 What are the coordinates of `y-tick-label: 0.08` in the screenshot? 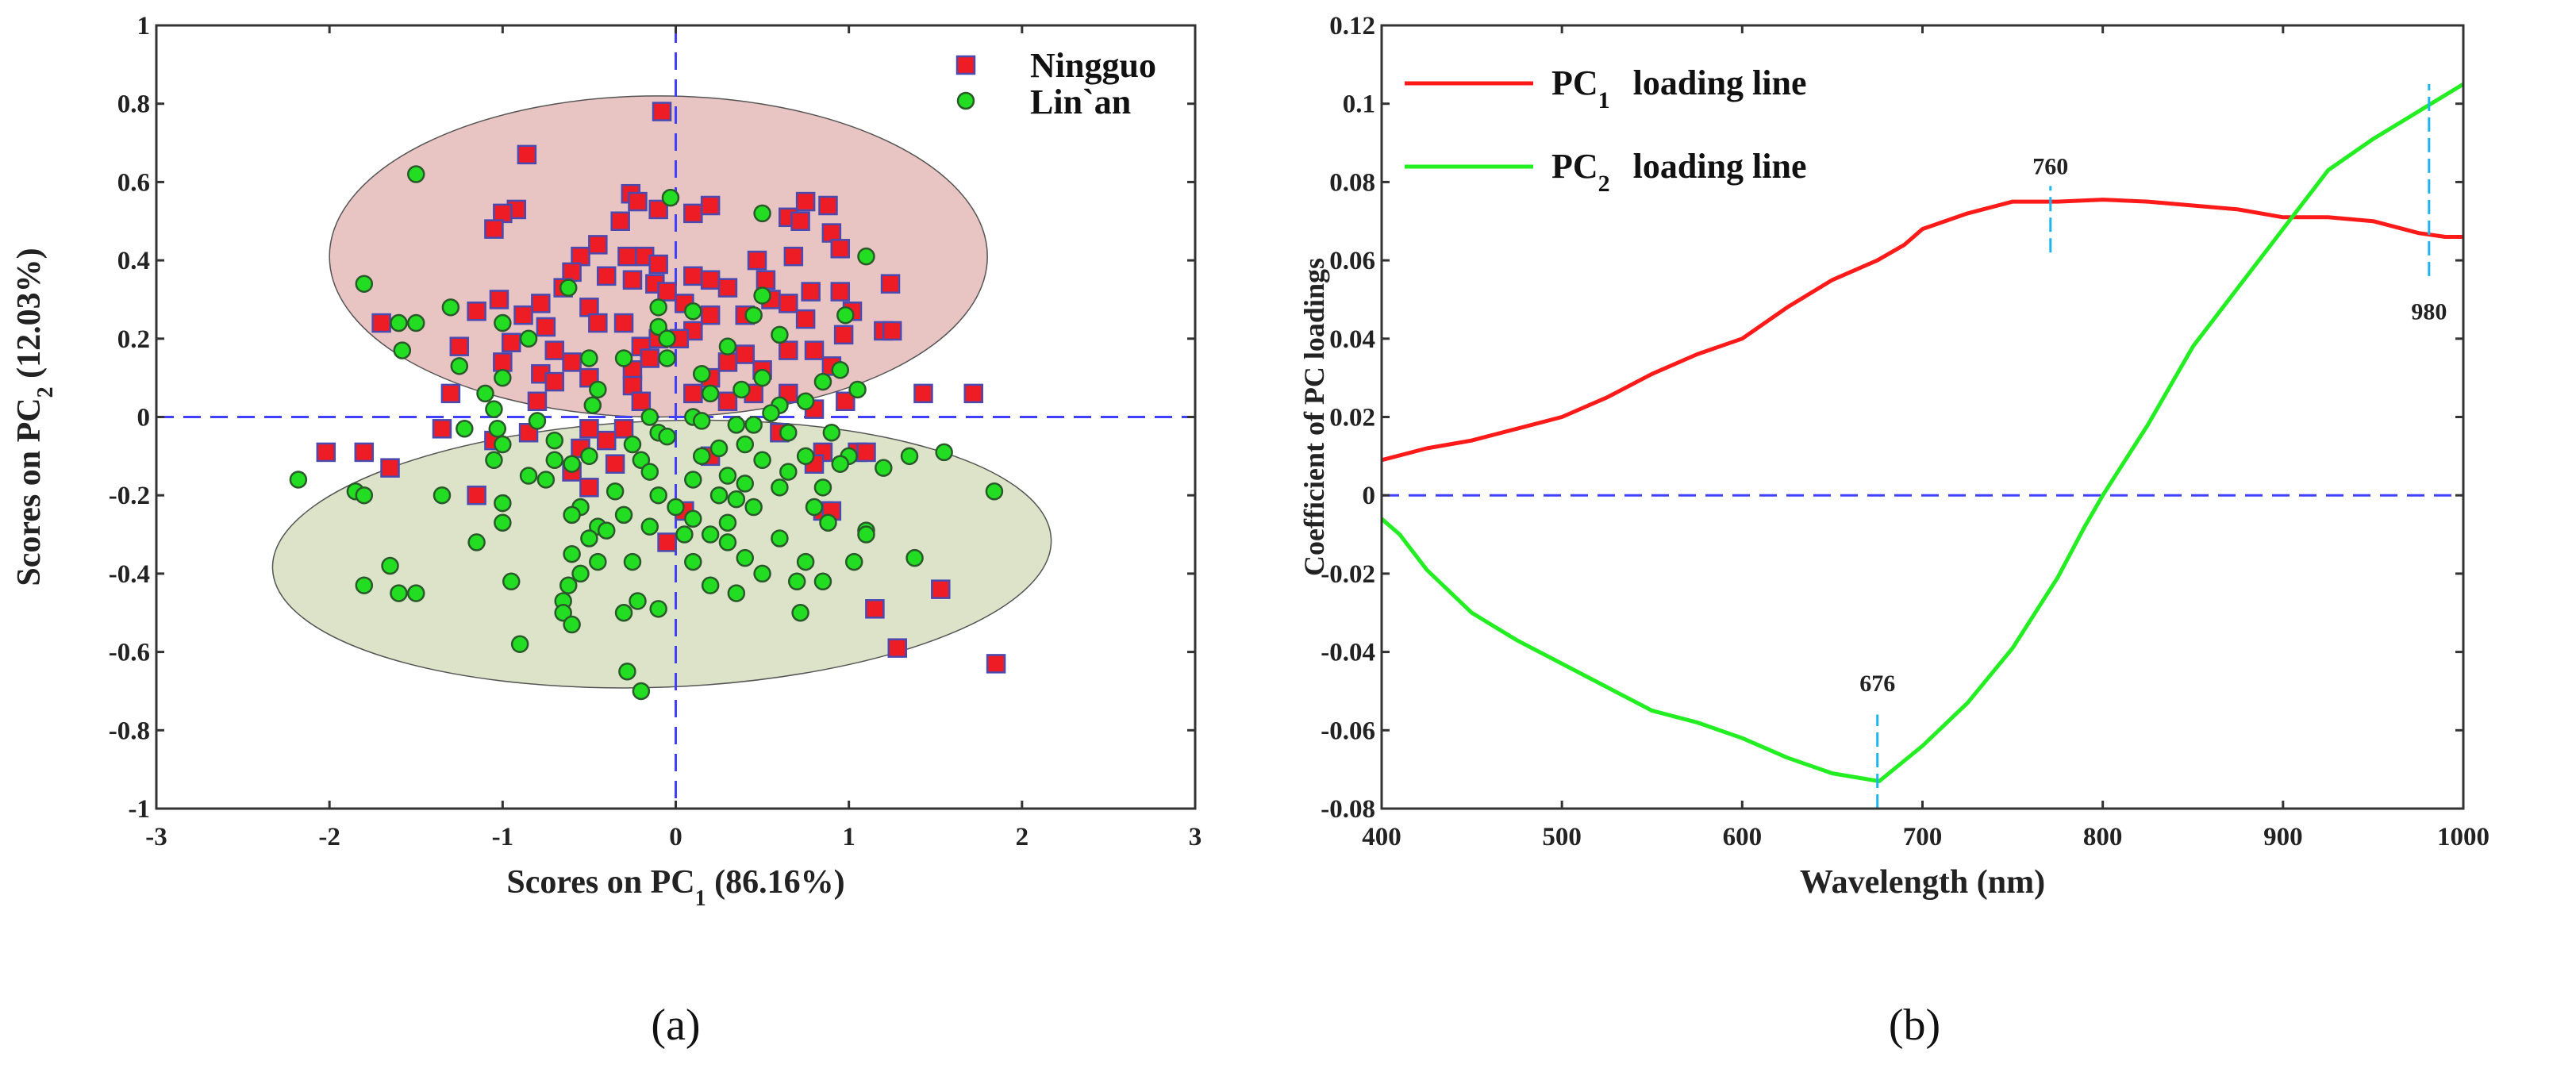 It's located at (1352, 182).